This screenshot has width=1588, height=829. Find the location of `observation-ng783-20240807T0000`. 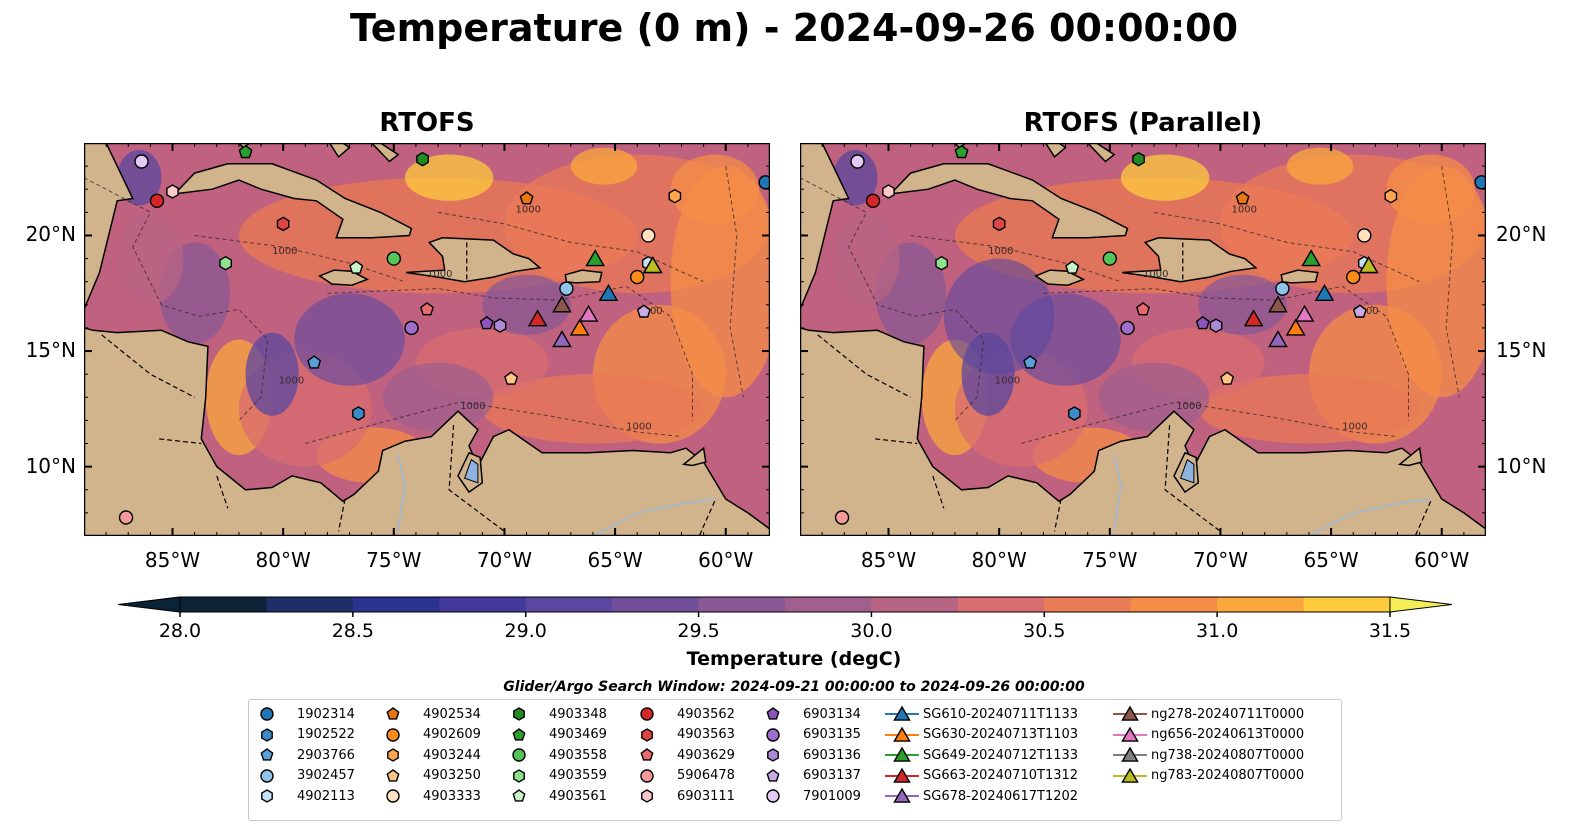

observation-ng783-20240807T0000 is located at coordinates (1368, 265).